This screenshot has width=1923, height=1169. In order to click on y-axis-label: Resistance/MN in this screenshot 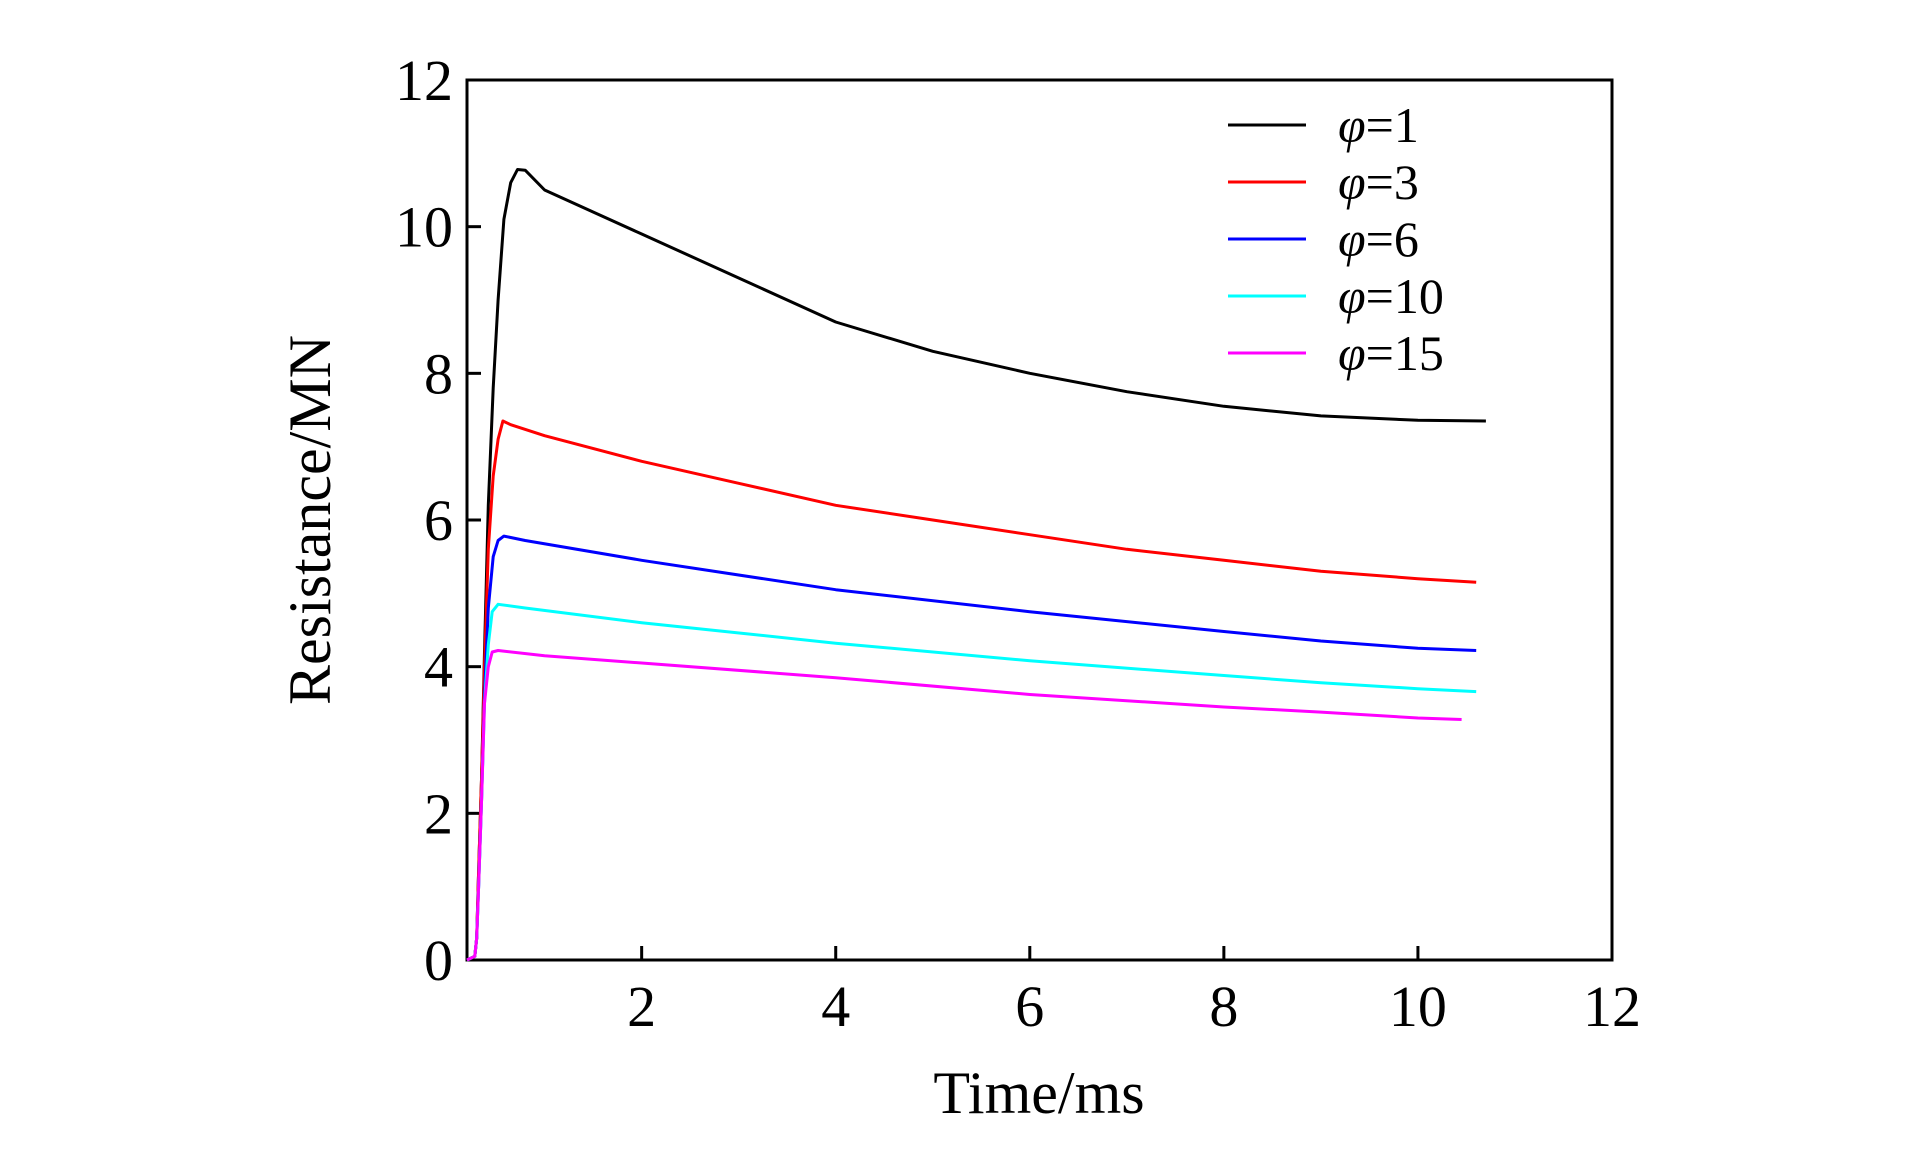, I will do `click(310, 520)`.